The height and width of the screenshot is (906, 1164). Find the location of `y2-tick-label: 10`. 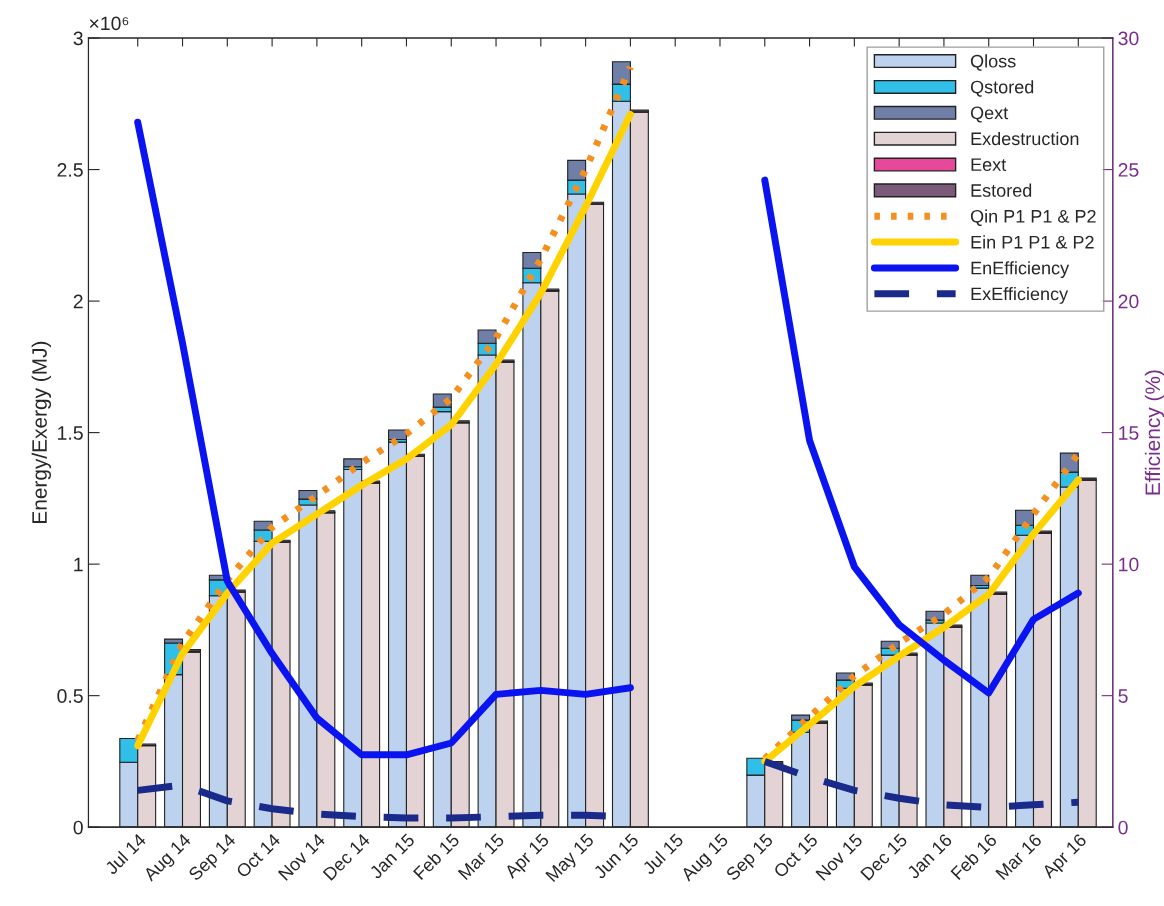

y2-tick-label: 10 is located at coordinates (1129, 564).